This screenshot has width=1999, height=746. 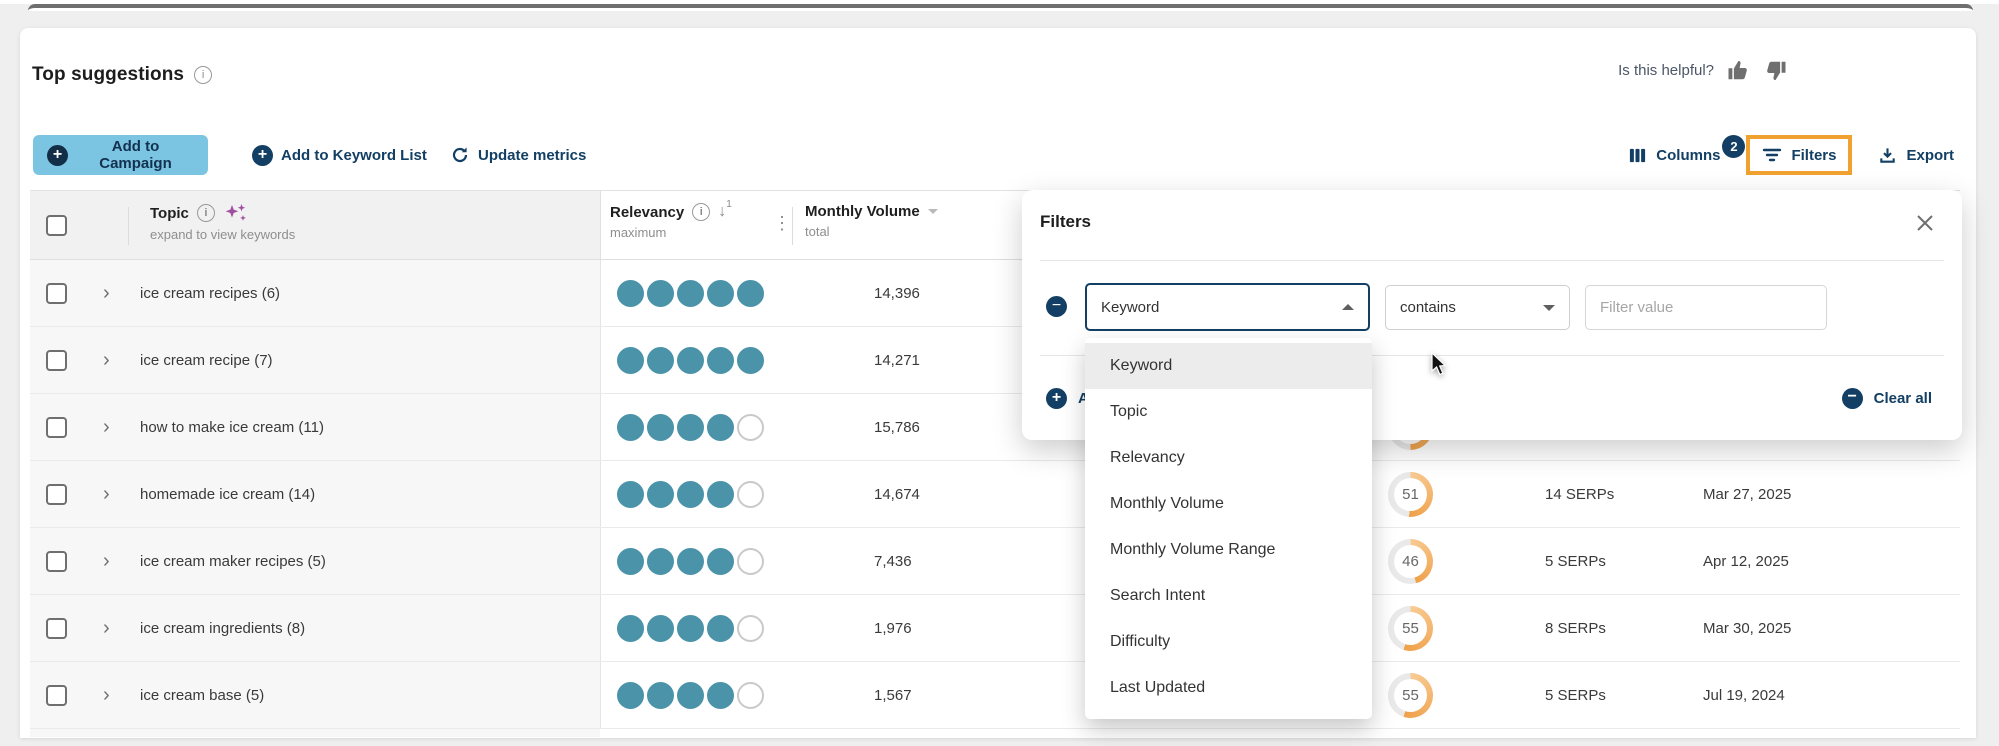 I want to click on page-top-strip, so click(x=999, y=2).